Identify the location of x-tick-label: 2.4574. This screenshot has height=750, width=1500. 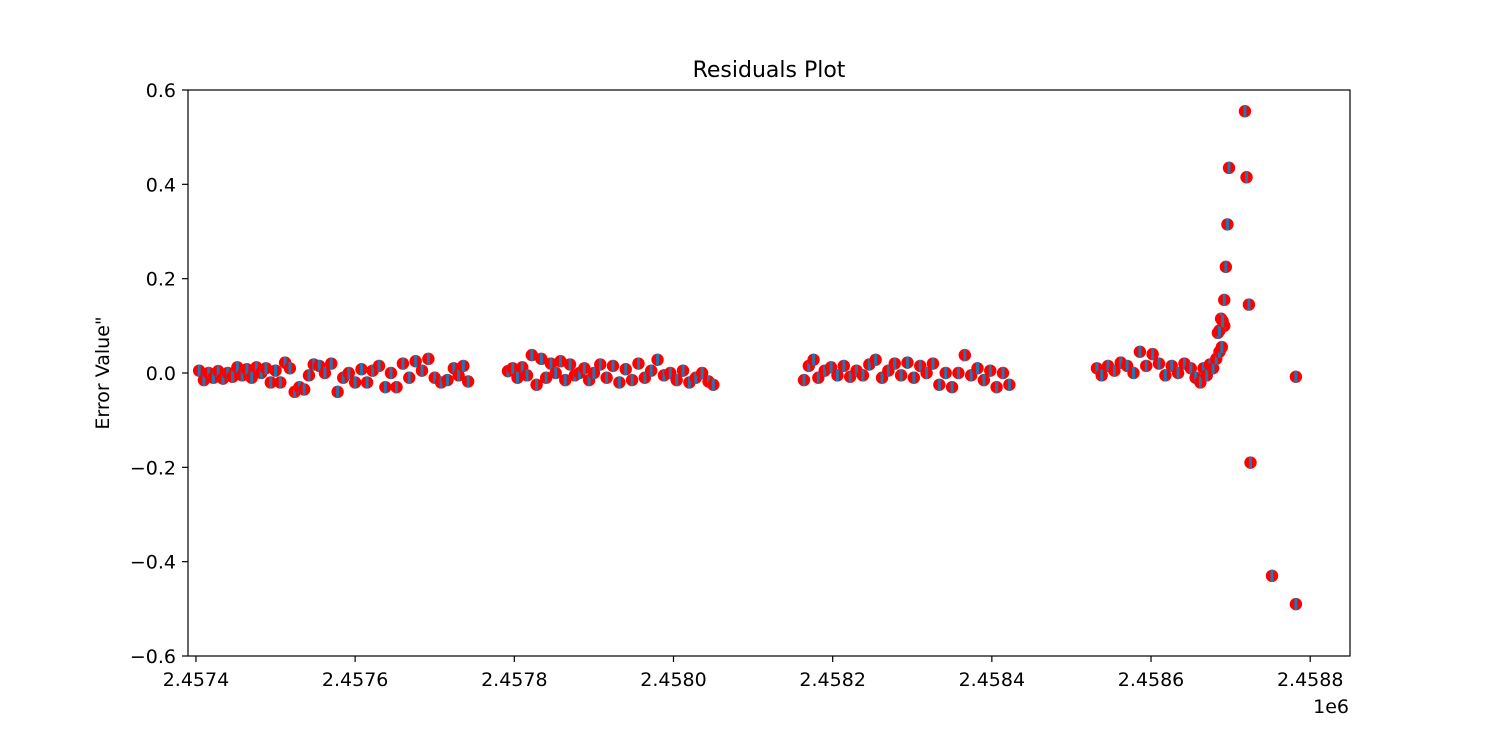
(196, 680).